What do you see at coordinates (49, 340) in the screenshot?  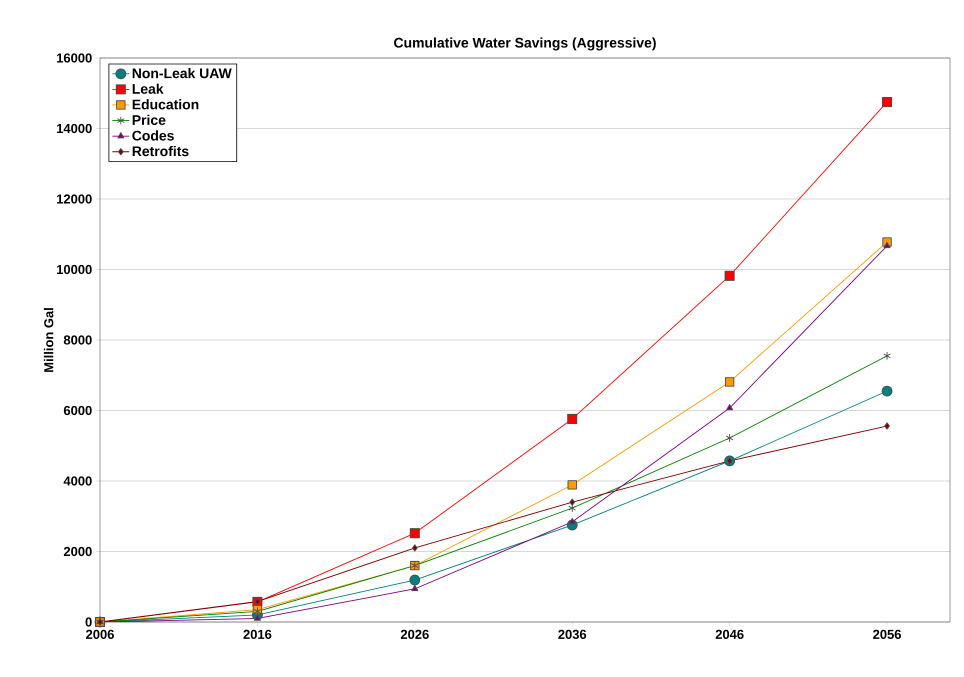 I see `y-axis-title: Million Gal` at bounding box center [49, 340].